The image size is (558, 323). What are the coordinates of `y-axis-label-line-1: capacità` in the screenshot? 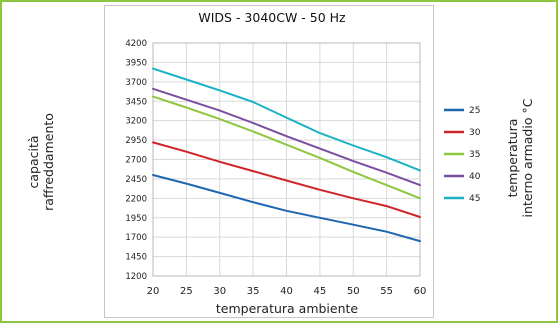 It's located at (33, 161).